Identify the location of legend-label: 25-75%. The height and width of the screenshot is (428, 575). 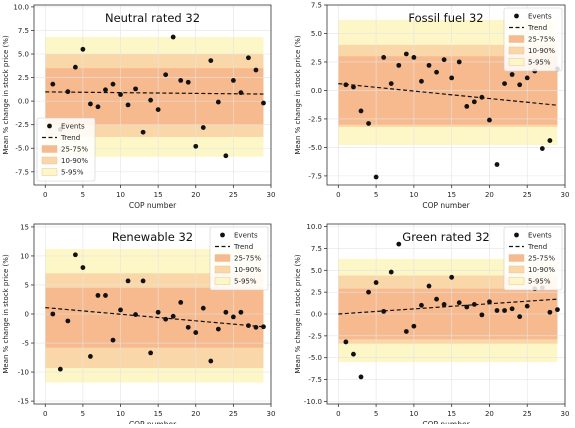
(74, 150).